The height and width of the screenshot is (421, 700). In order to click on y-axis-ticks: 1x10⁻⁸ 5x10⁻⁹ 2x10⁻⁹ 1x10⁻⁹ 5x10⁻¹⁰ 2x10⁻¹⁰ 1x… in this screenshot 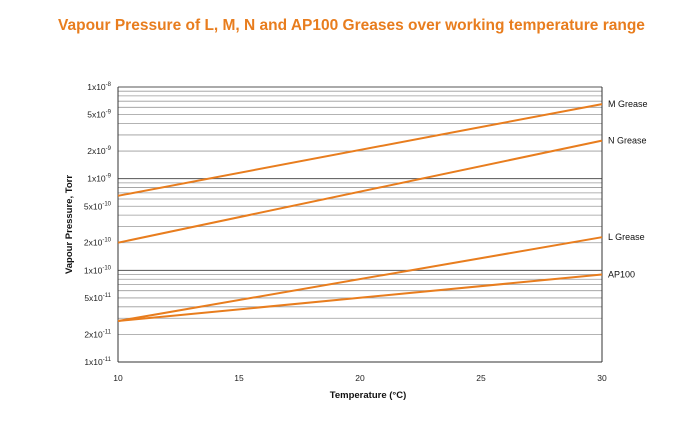, I will do `click(98, 224)`.